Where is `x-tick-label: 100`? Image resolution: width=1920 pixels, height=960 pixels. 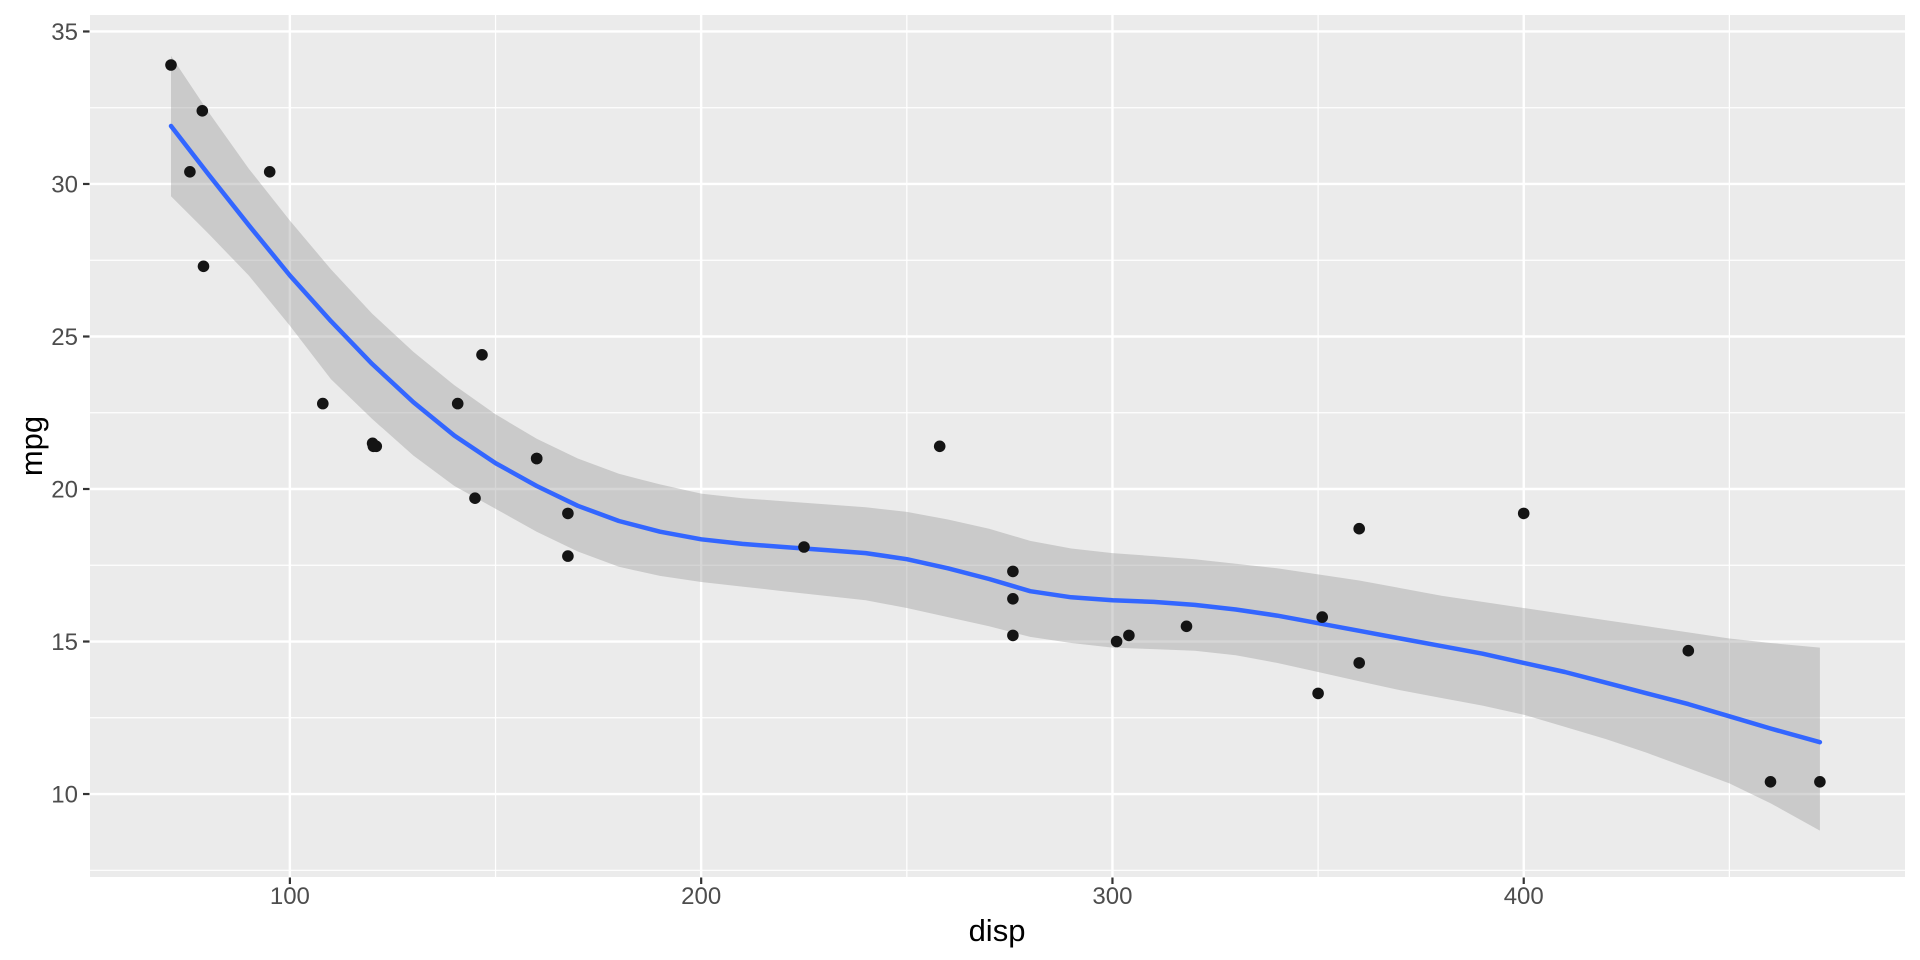 x-tick-label: 100 is located at coordinates (290, 896).